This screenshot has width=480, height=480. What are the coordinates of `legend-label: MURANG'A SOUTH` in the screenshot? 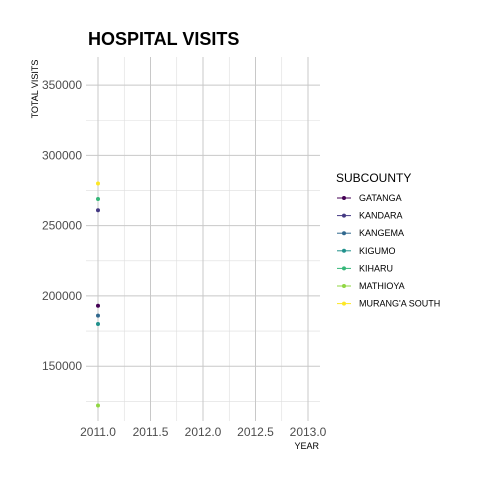 It's located at (399, 304).